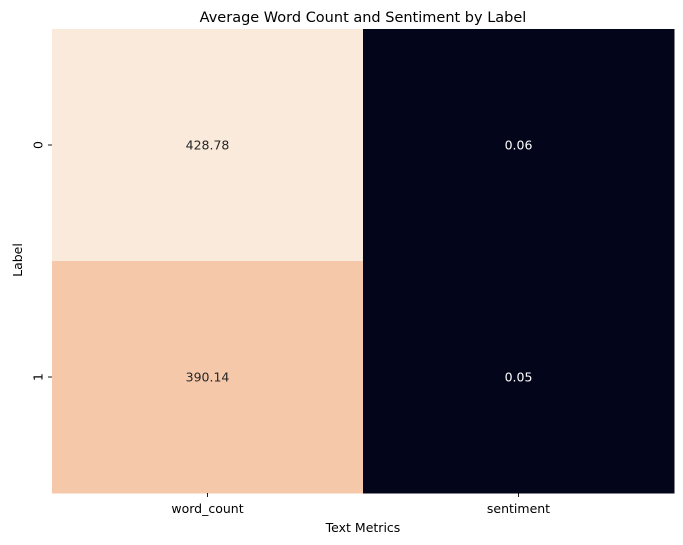 The width and height of the screenshot is (683, 545). I want to click on cell-value-label-0-0: 428.78, so click(208, 145).